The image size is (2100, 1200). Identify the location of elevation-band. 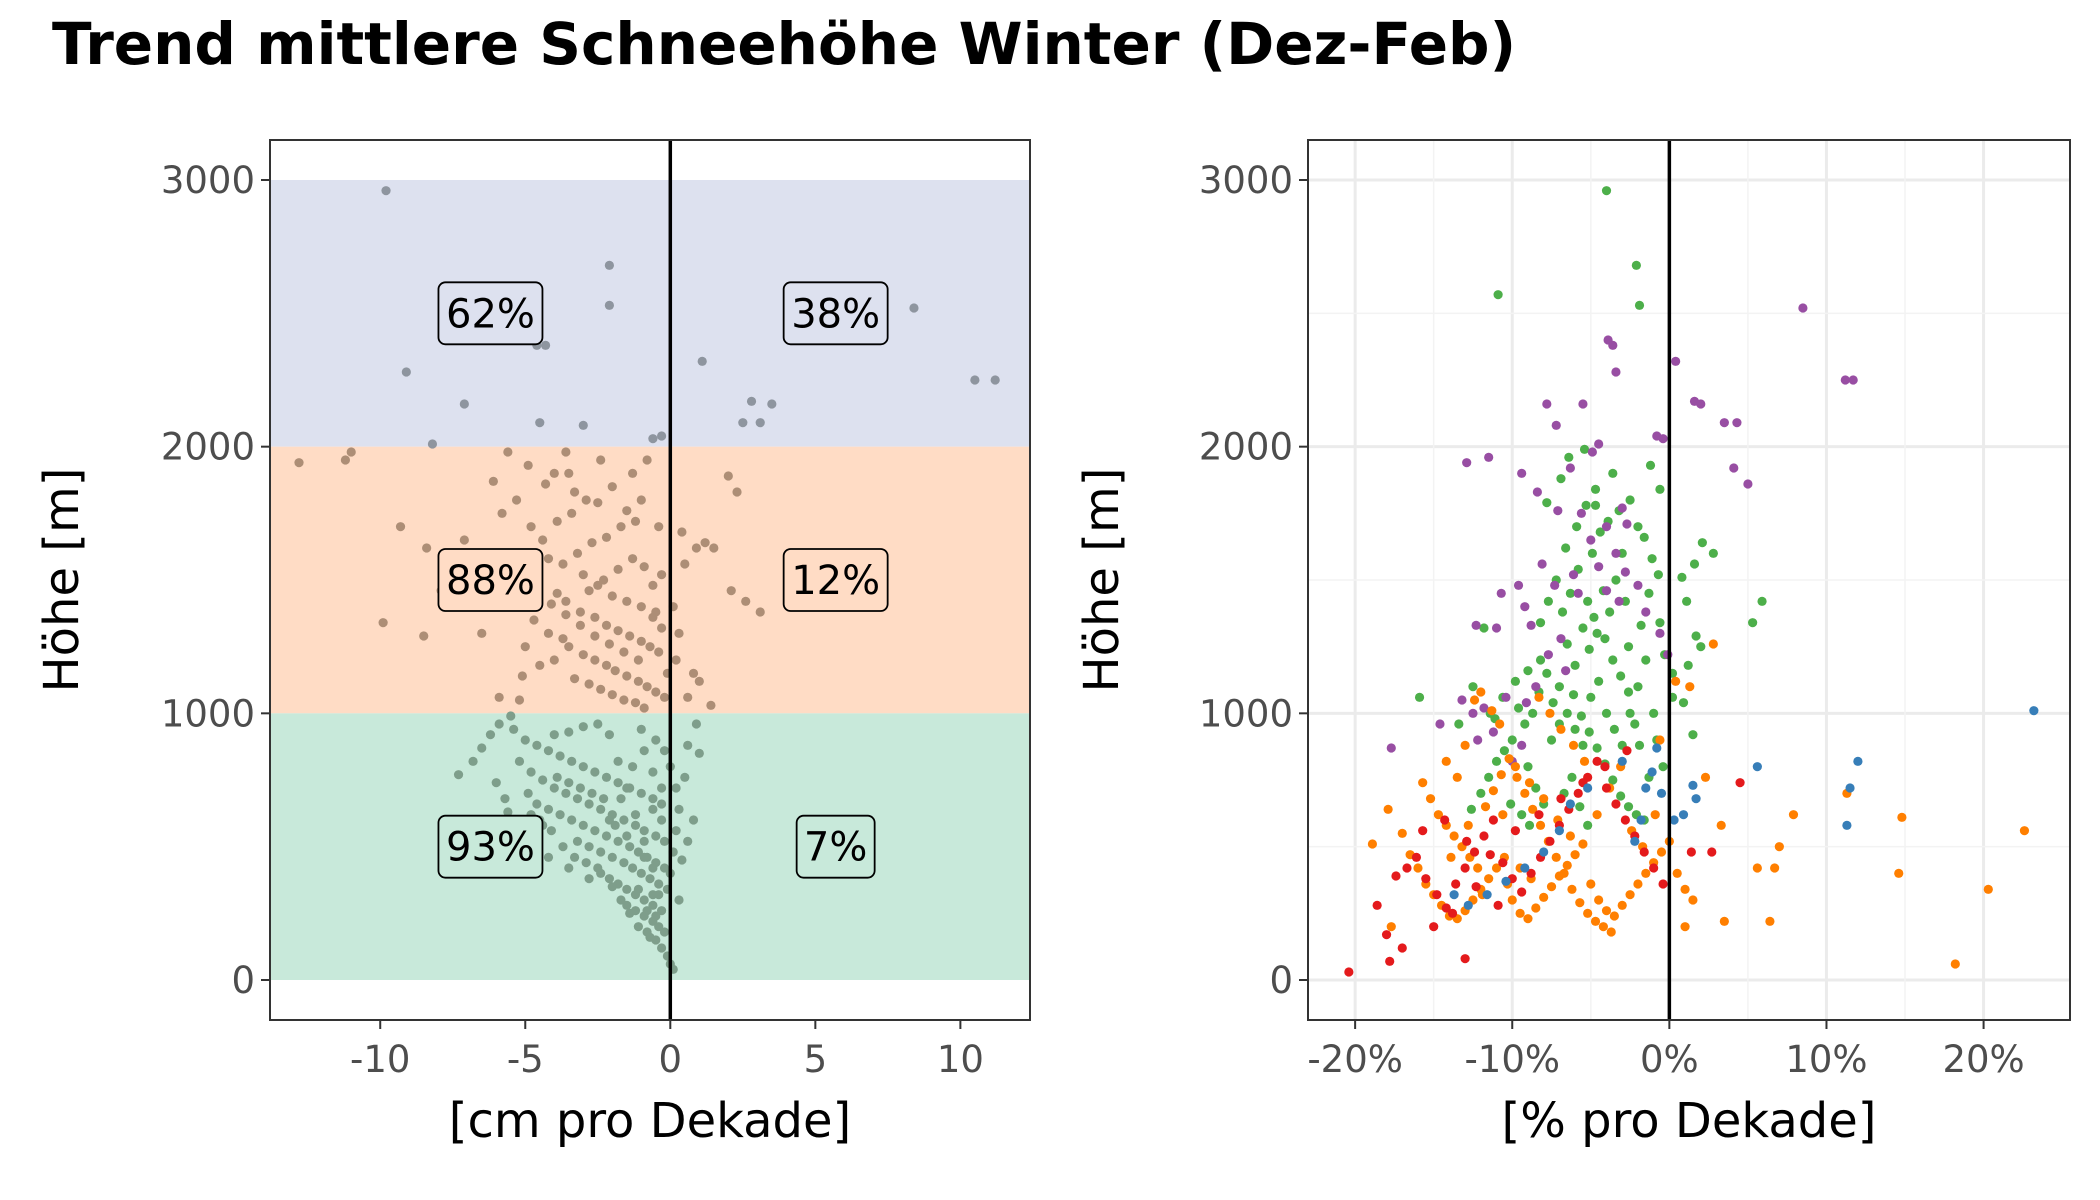
(650, 313).